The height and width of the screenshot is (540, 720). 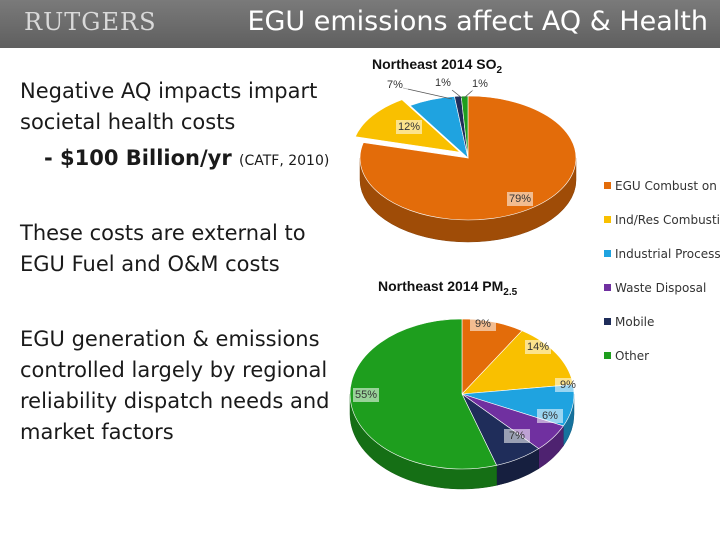 I want to click on pie-1-data-label-0: 9%, so click(x=483, y=324).